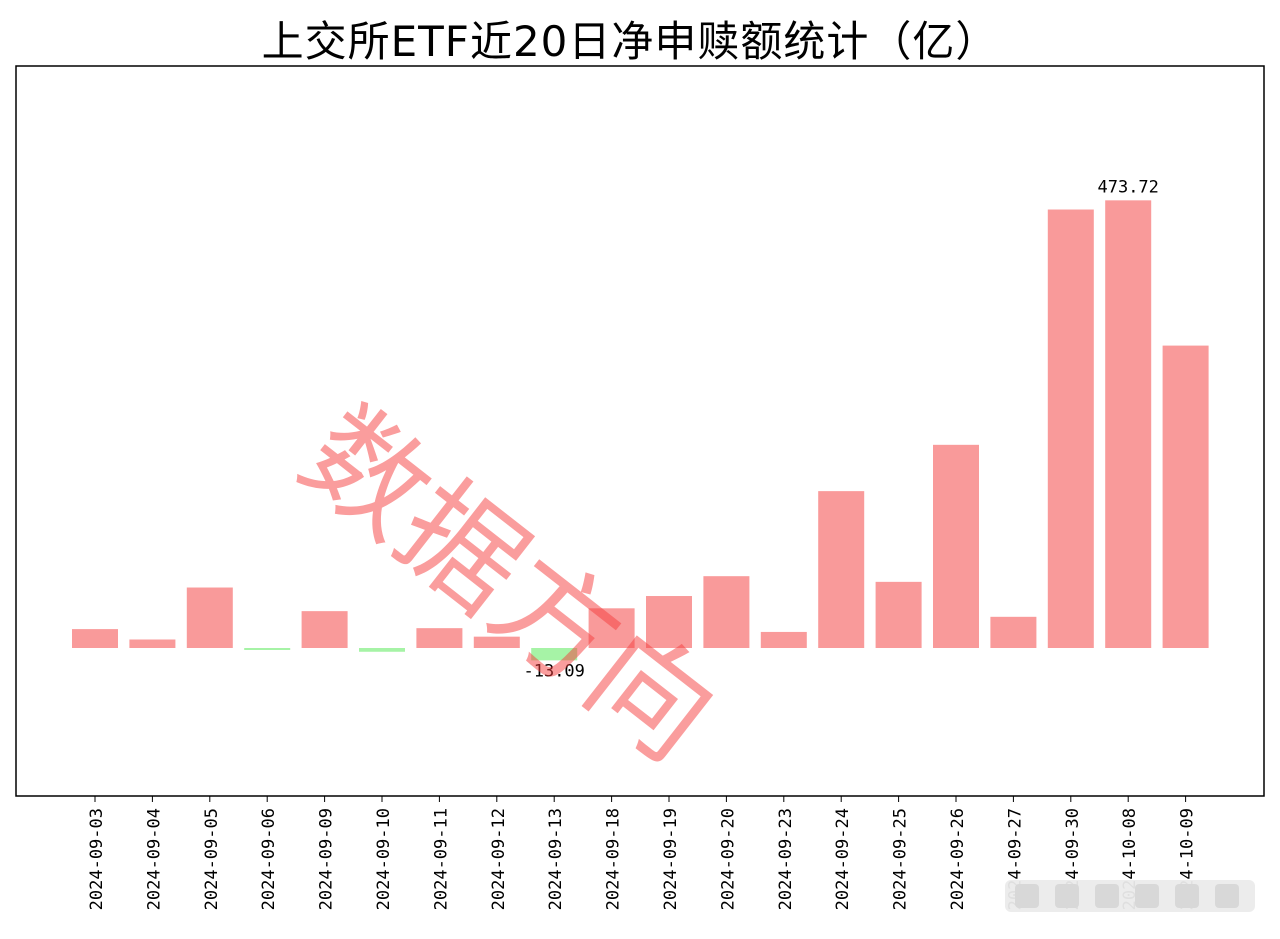 This screenshot has height=939, width=1280. What do you see at coordinates (901, 859) in the screenshot?
I see `x-tick-label: 2024-09-25` at bounding box center [901, 859].